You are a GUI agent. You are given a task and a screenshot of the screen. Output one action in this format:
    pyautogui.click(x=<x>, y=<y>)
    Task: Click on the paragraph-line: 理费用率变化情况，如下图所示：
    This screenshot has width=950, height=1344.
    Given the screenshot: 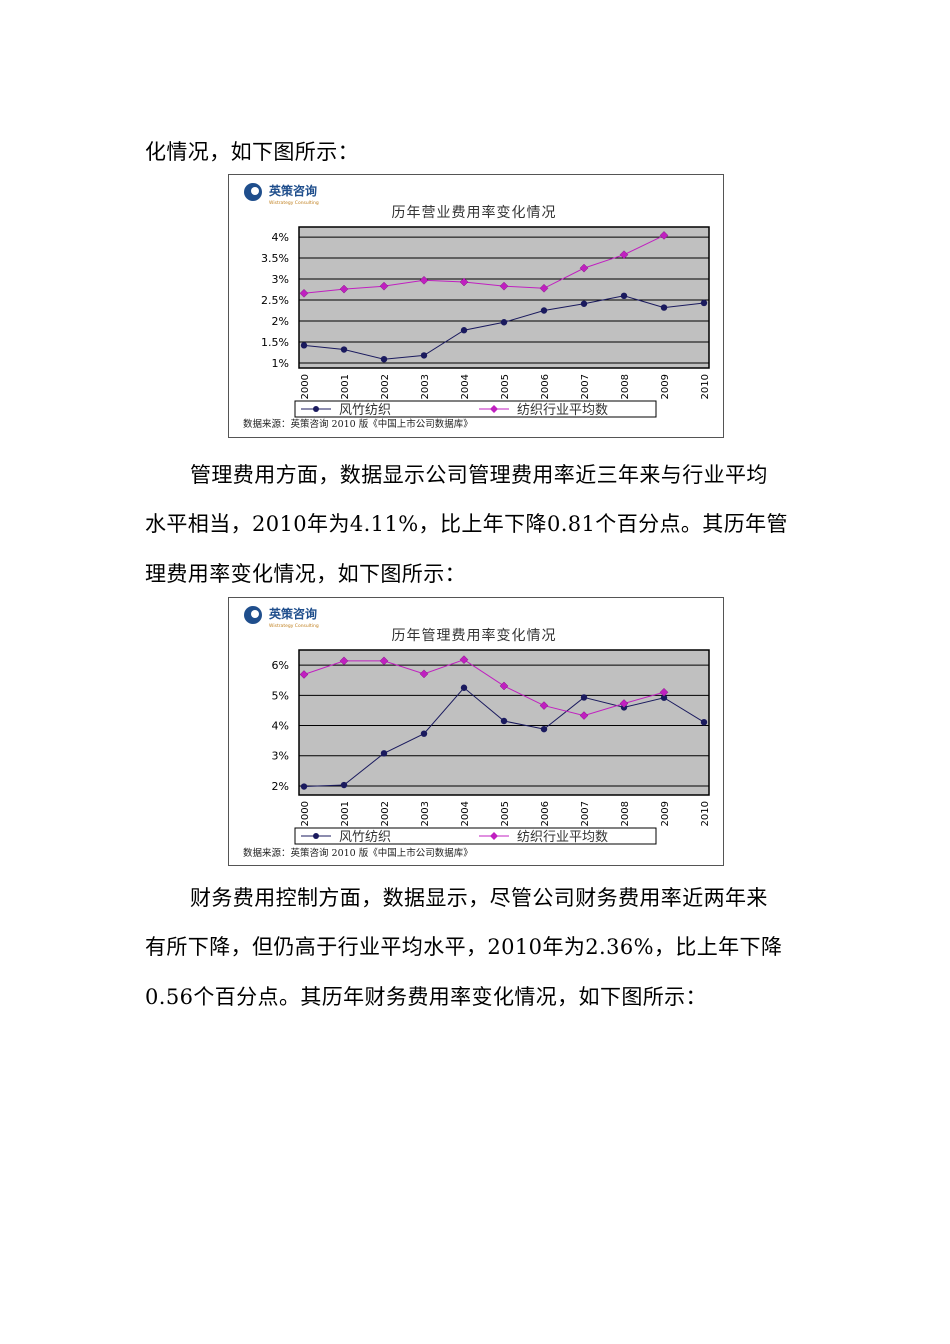 What is the action you would take?
    pyautogui.click(x=305, y=574)
    